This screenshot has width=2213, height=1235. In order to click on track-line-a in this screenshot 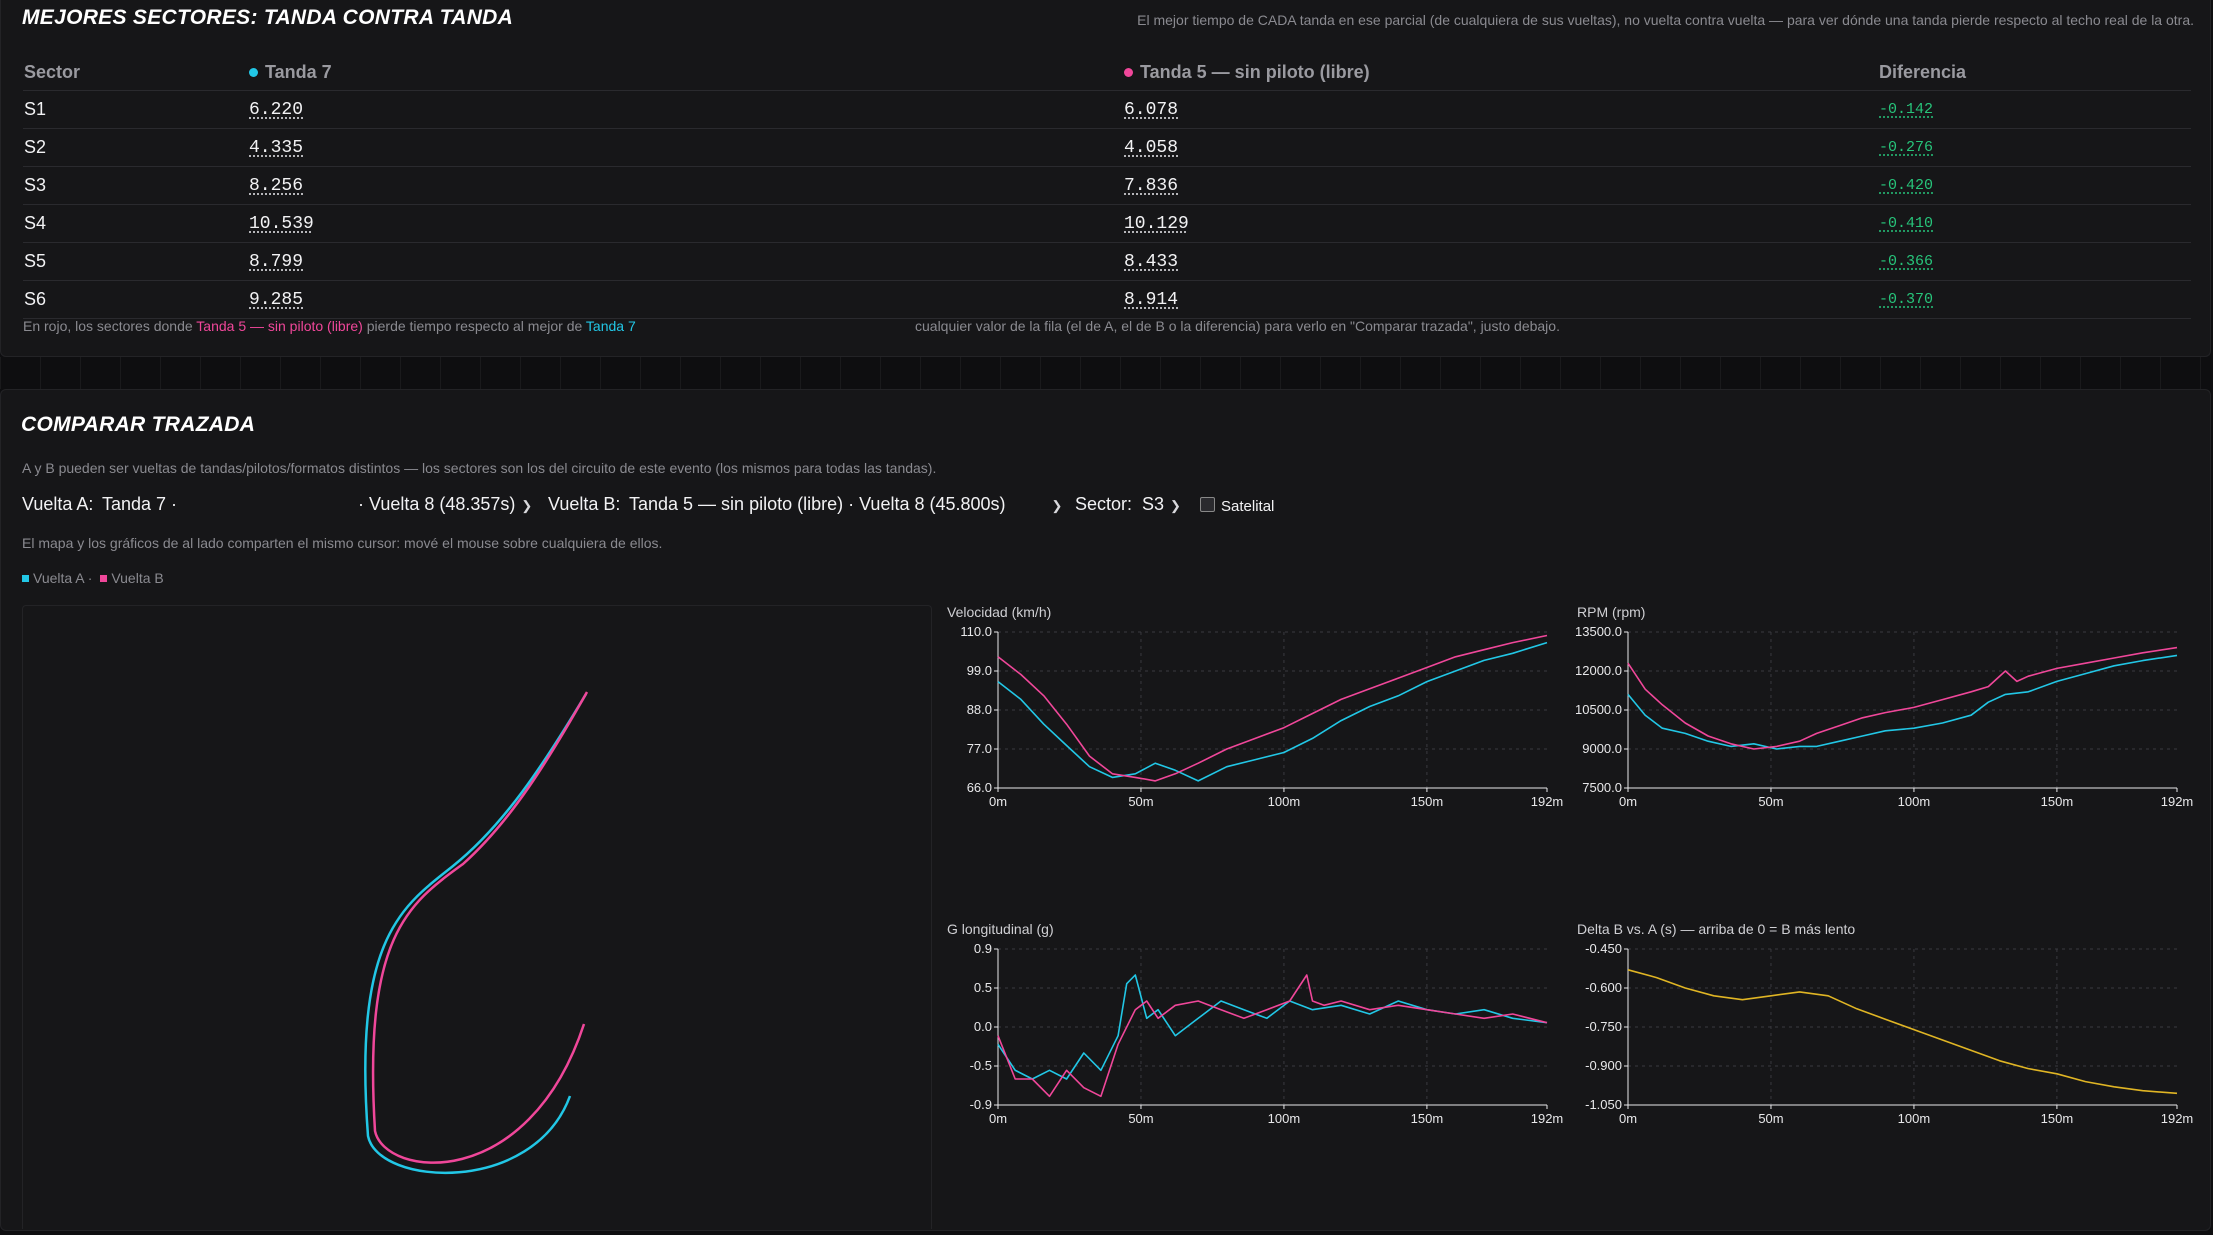, I will do `click(476, 934)`.